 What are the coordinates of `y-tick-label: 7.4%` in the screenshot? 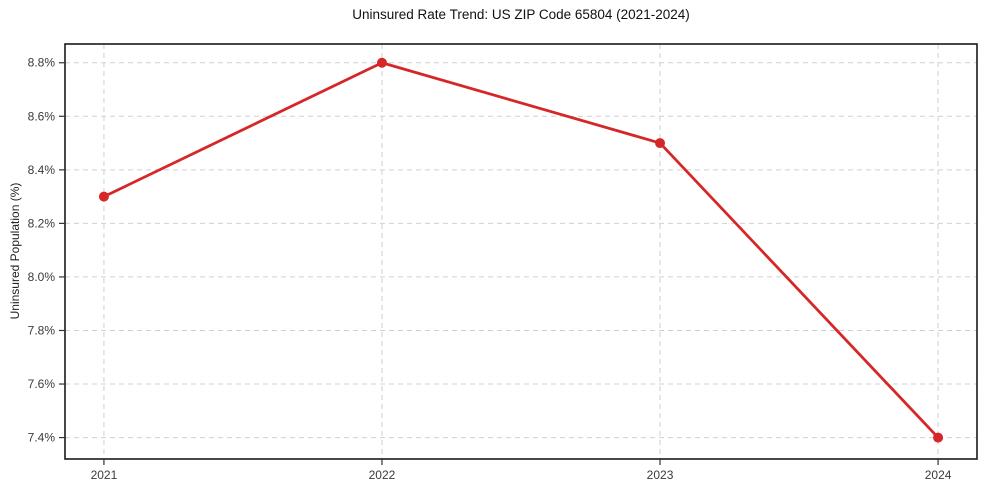 It's located at (42, 438).